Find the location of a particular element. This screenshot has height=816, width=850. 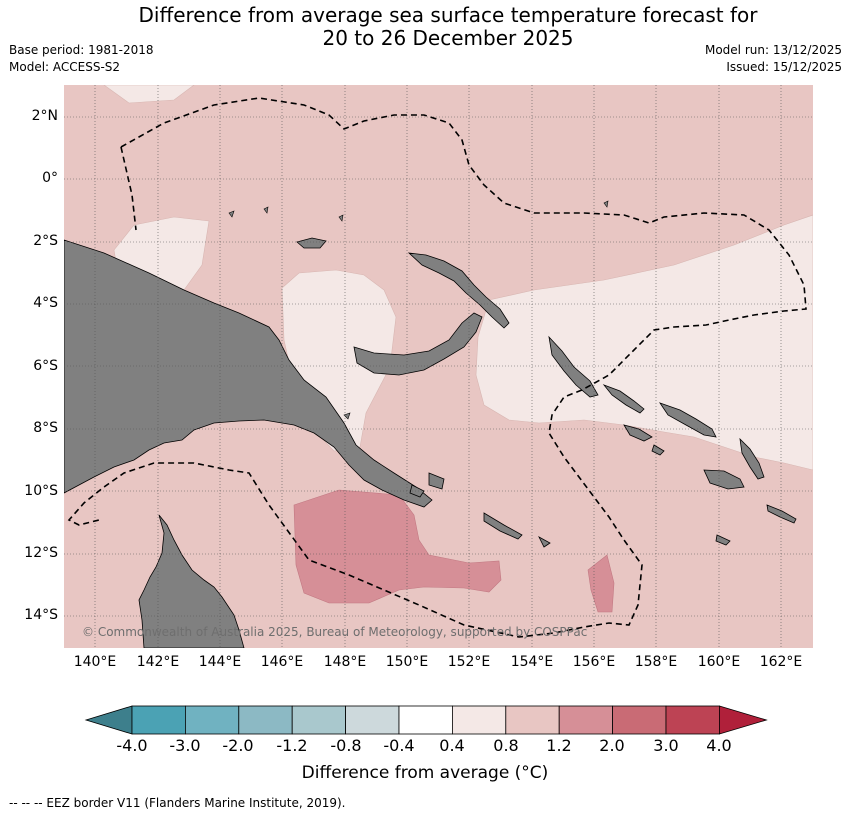

colorbar is located at coordinates (426, 720).